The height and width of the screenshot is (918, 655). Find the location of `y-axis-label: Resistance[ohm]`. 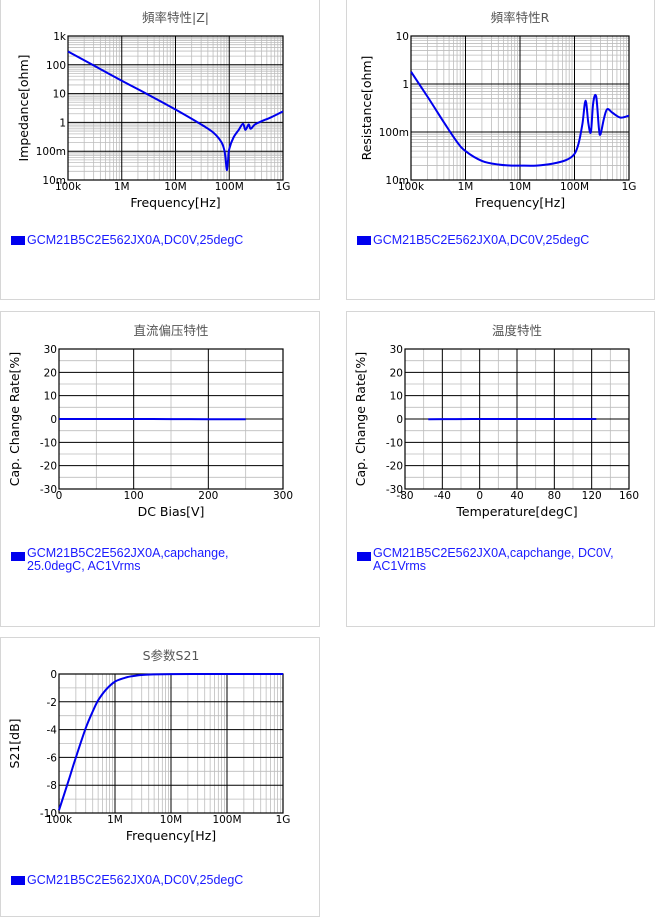

y-axis-label: Resistance[ohm] is located at coordinates (366, 108).